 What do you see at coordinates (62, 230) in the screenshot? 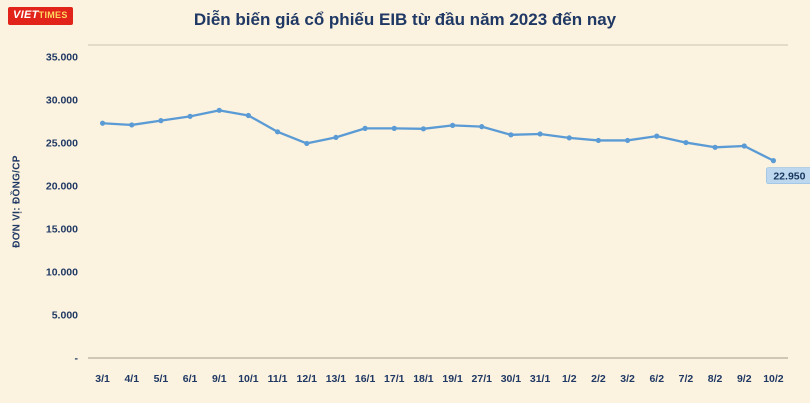
I see `y-tick-label: 15.000` at bounding box center [62, 230].